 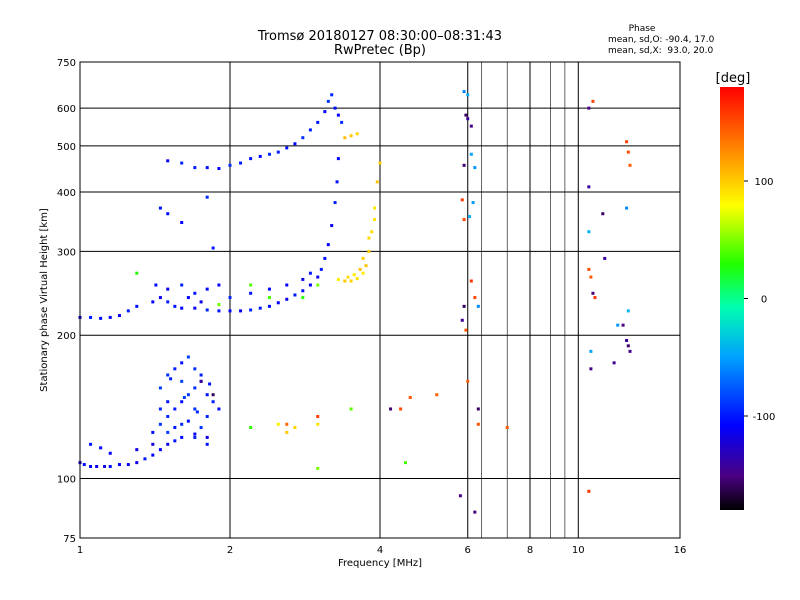 I want to click on phase-label: Phase, so click(x=642, y=29).